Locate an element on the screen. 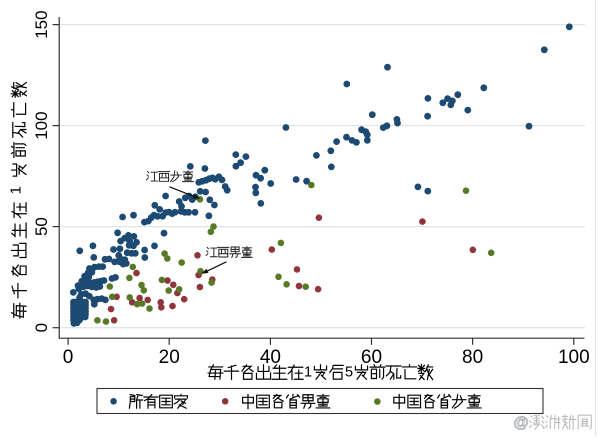  svg-text: 5 is located at coordinates (349, 372).